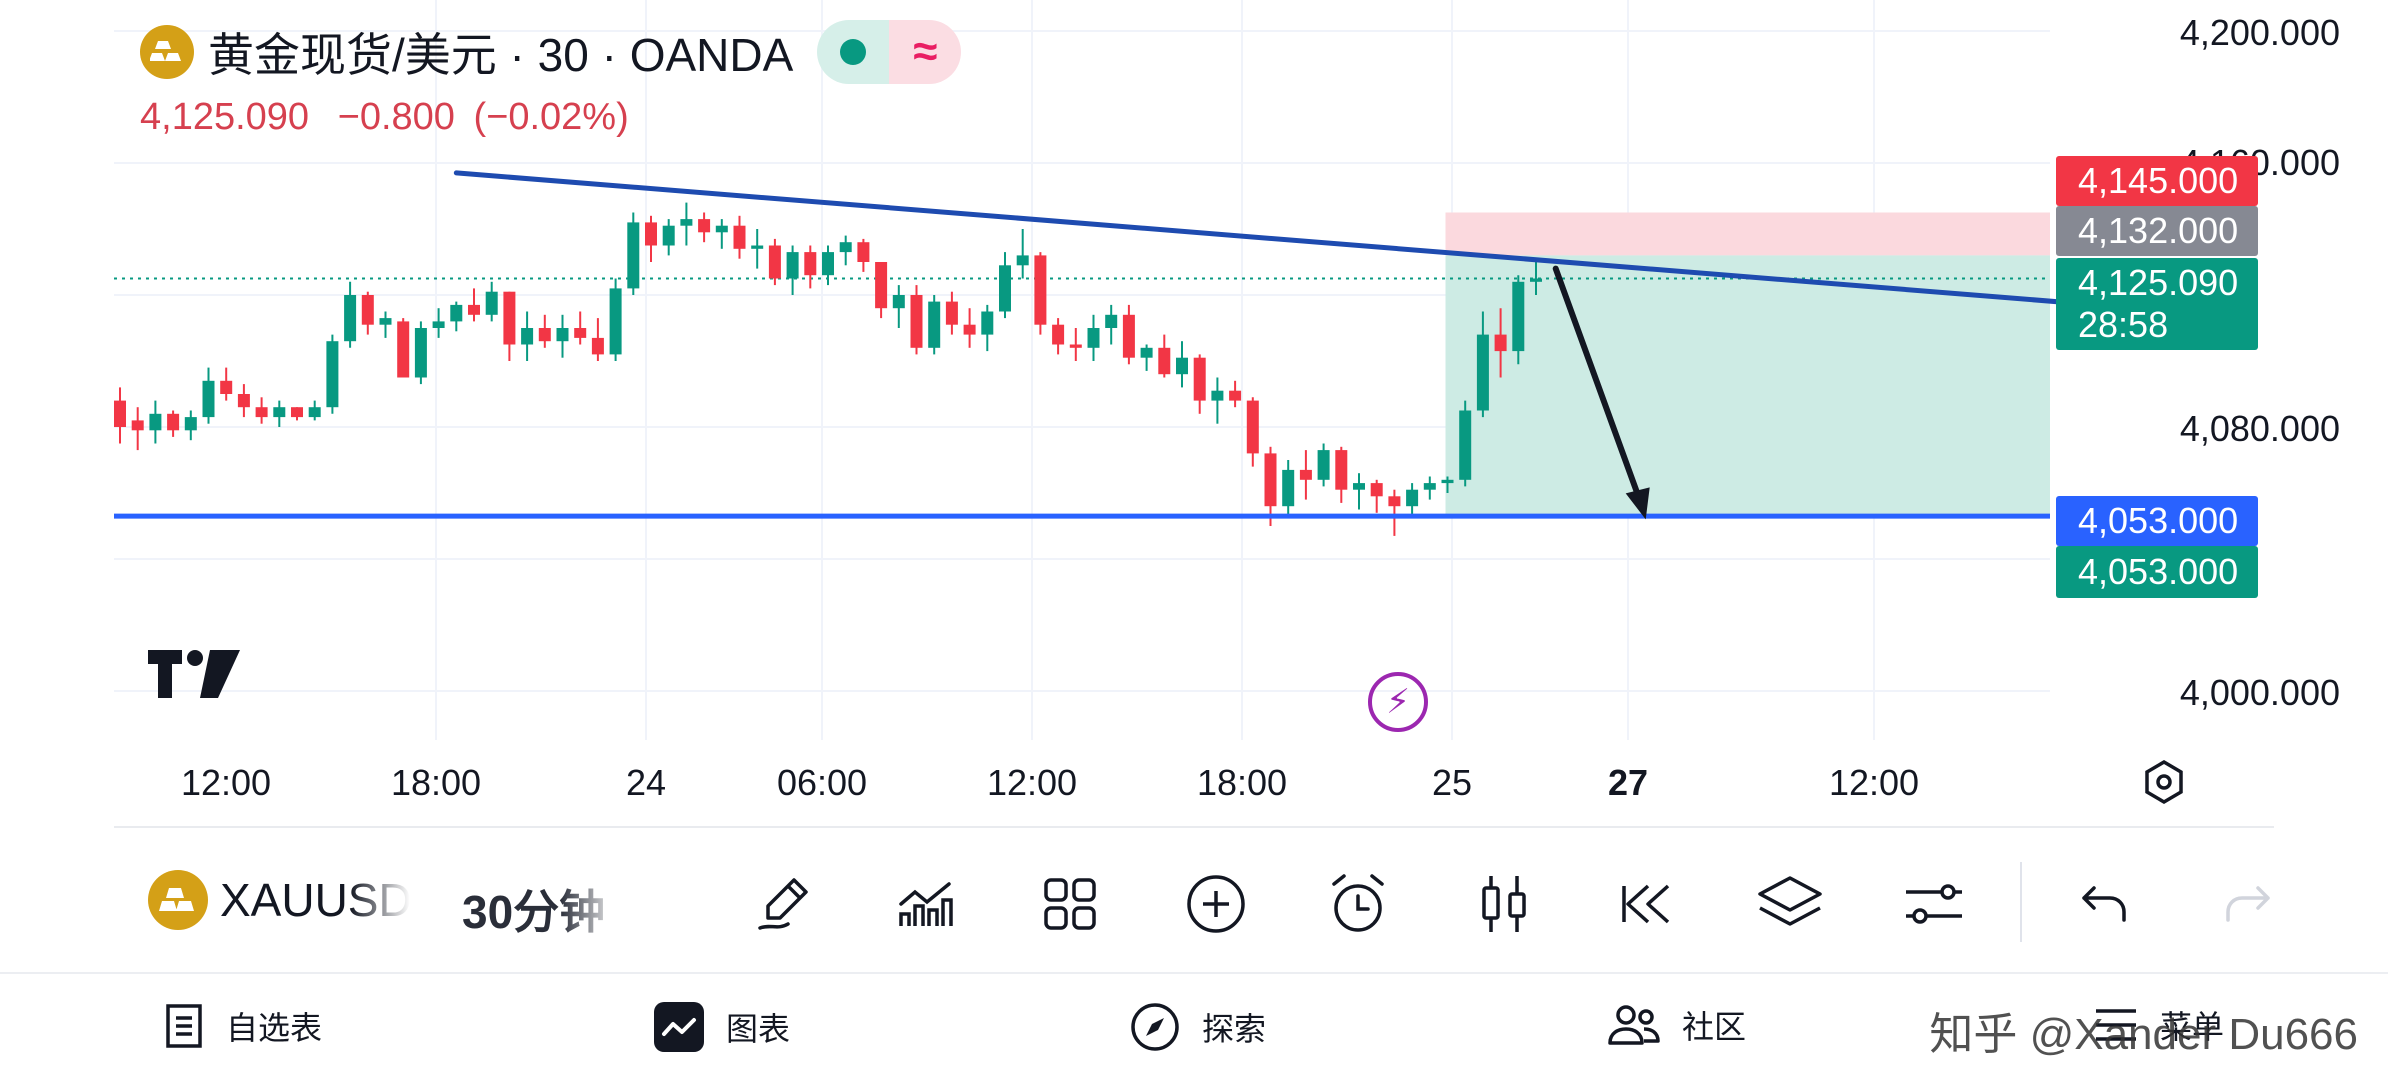 This screenshot has width=2388, height=1082. I want to click on entry-price-tag: 4,132.000, so click(2157, 231).